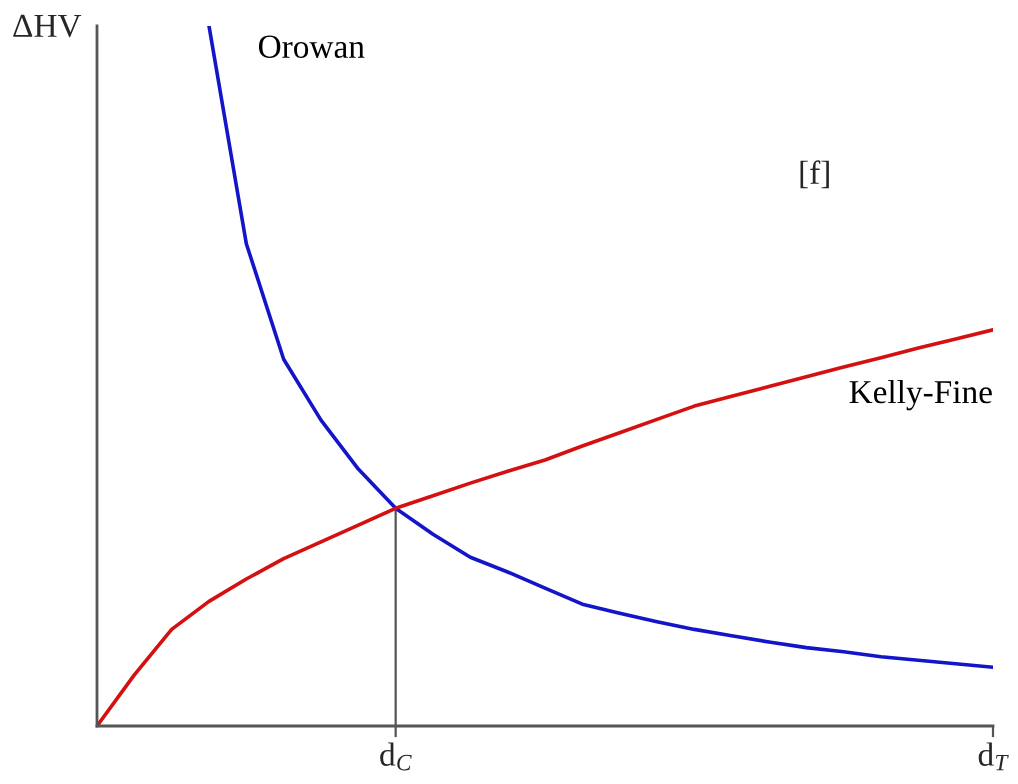 This screenshot has width=1018, height=784. I want to click on annotation: [f], so click(814, 174).